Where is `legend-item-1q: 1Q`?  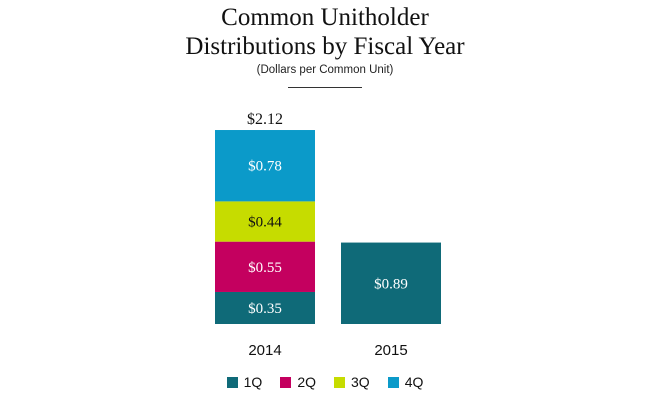
legend-item-1q: 1Q is located at coordinates (244, 382).